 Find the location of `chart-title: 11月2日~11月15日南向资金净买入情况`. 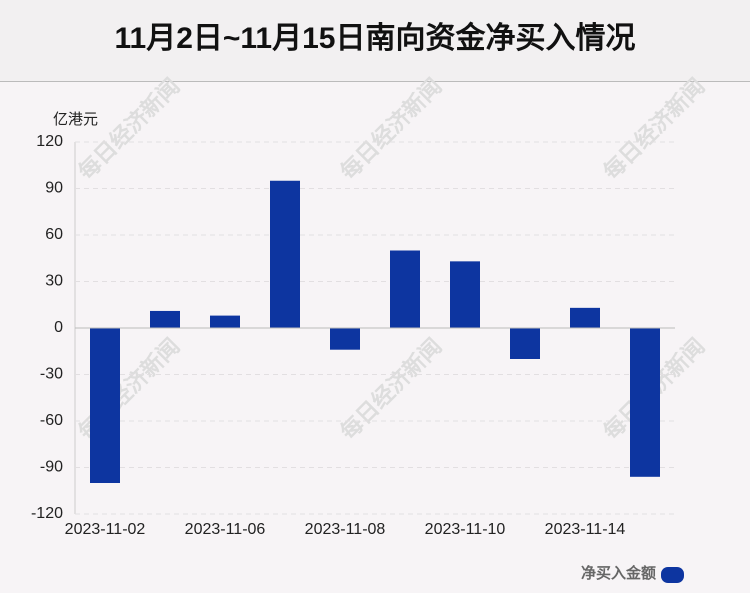

chart-title: 11月2日~11月15日南向资金净买入情况 is located at coordinates (374, 38).